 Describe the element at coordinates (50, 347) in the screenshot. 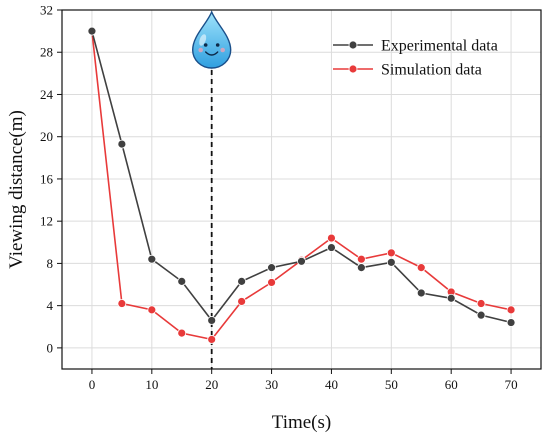

I see `y-tick-label: 0` at that location.